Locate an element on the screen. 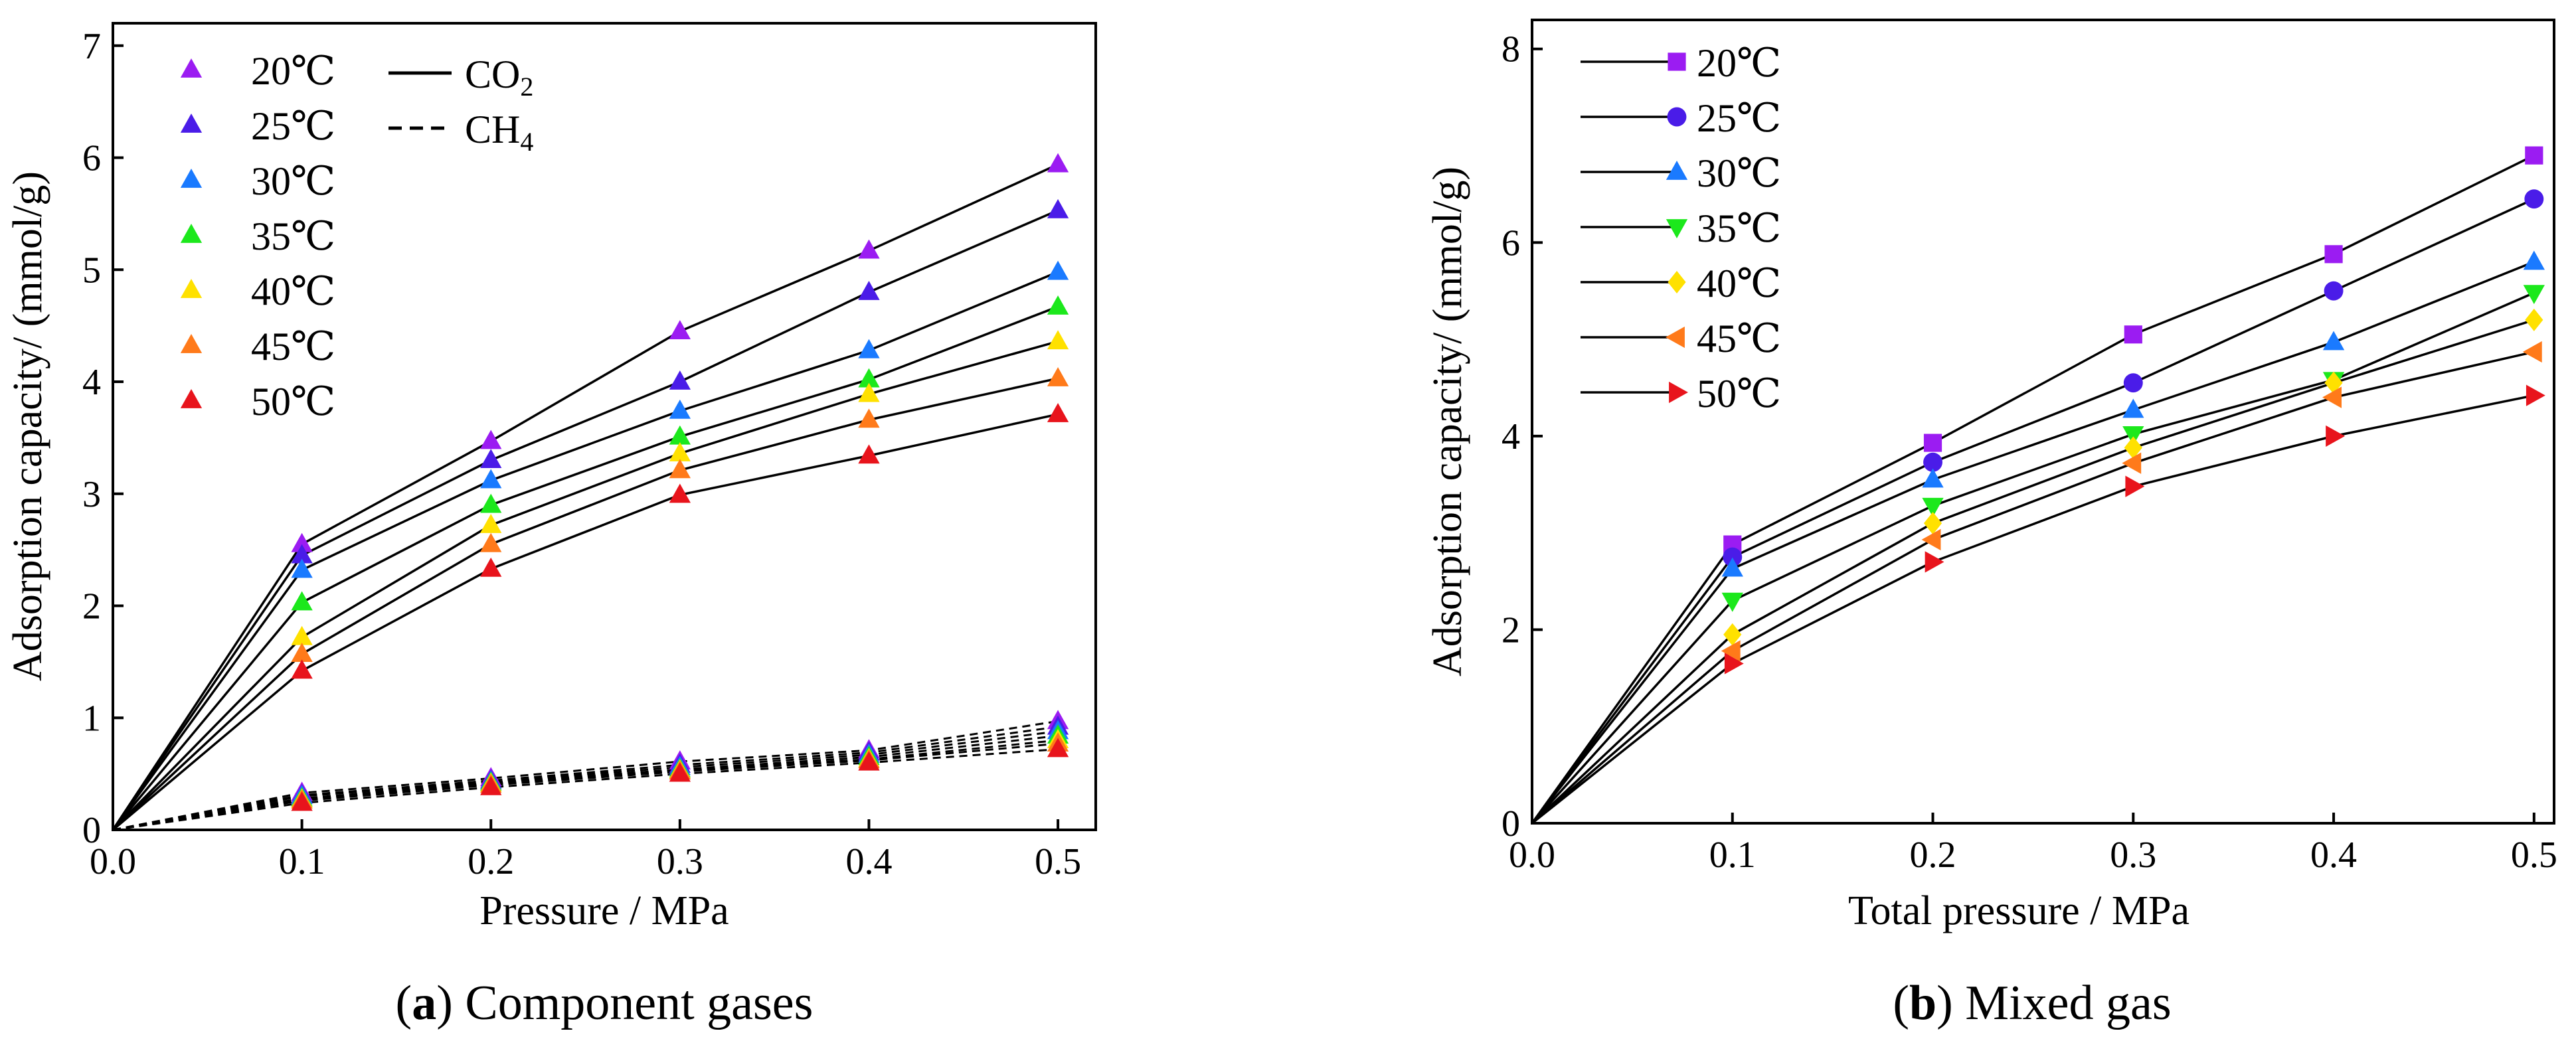 This screenshot has width=2576, height=1037. panel-a-xtick-label-01: 0.1 is located at coordinates (302, 861).